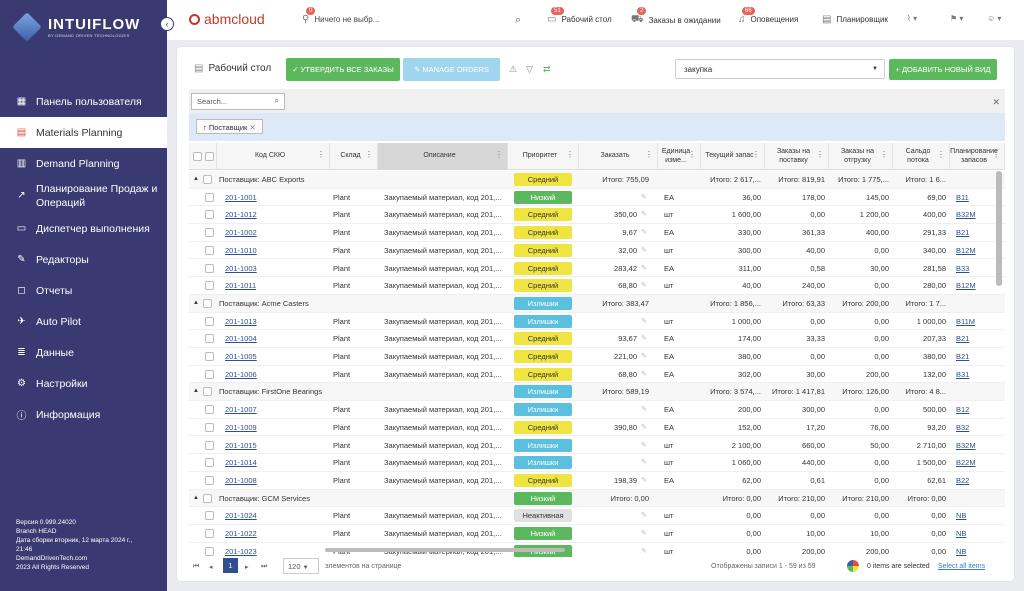 This screenshot has height=591, width=1024. What do you see at coordinates (625, 480) in the screenshot?
I see `order-quantity: 198,39` at bounding box center [625, 480].